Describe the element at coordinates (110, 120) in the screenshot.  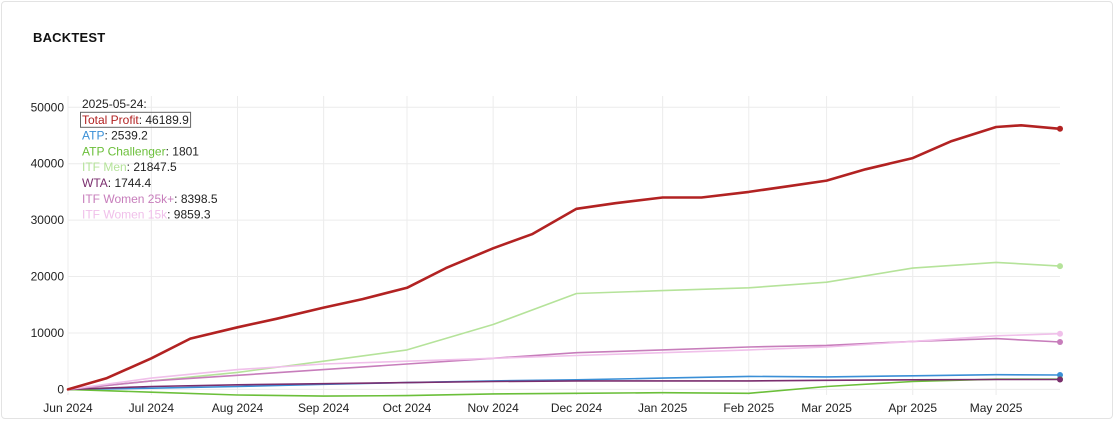
I see `legend-series-name: Total Profit` at that location.